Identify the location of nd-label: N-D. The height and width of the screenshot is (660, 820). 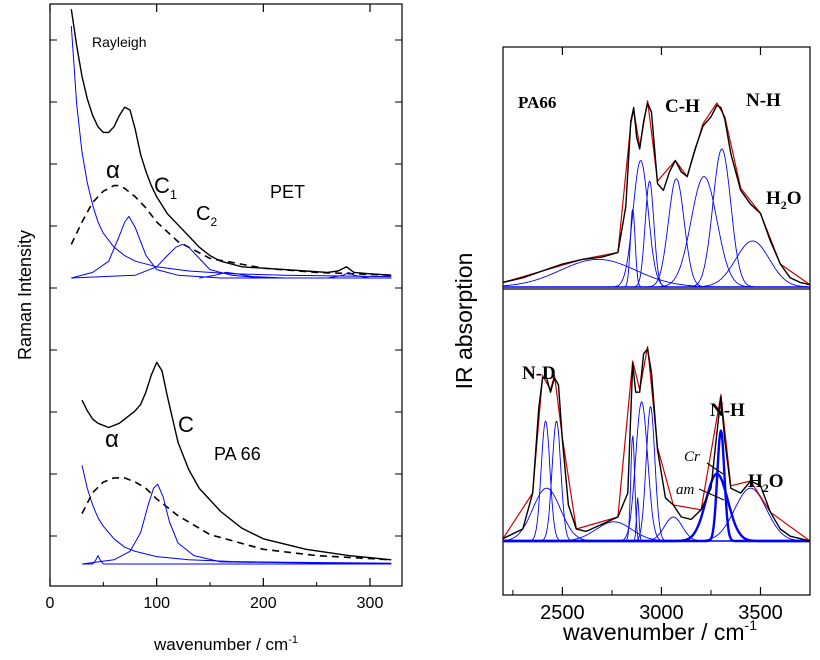
(539, 373).